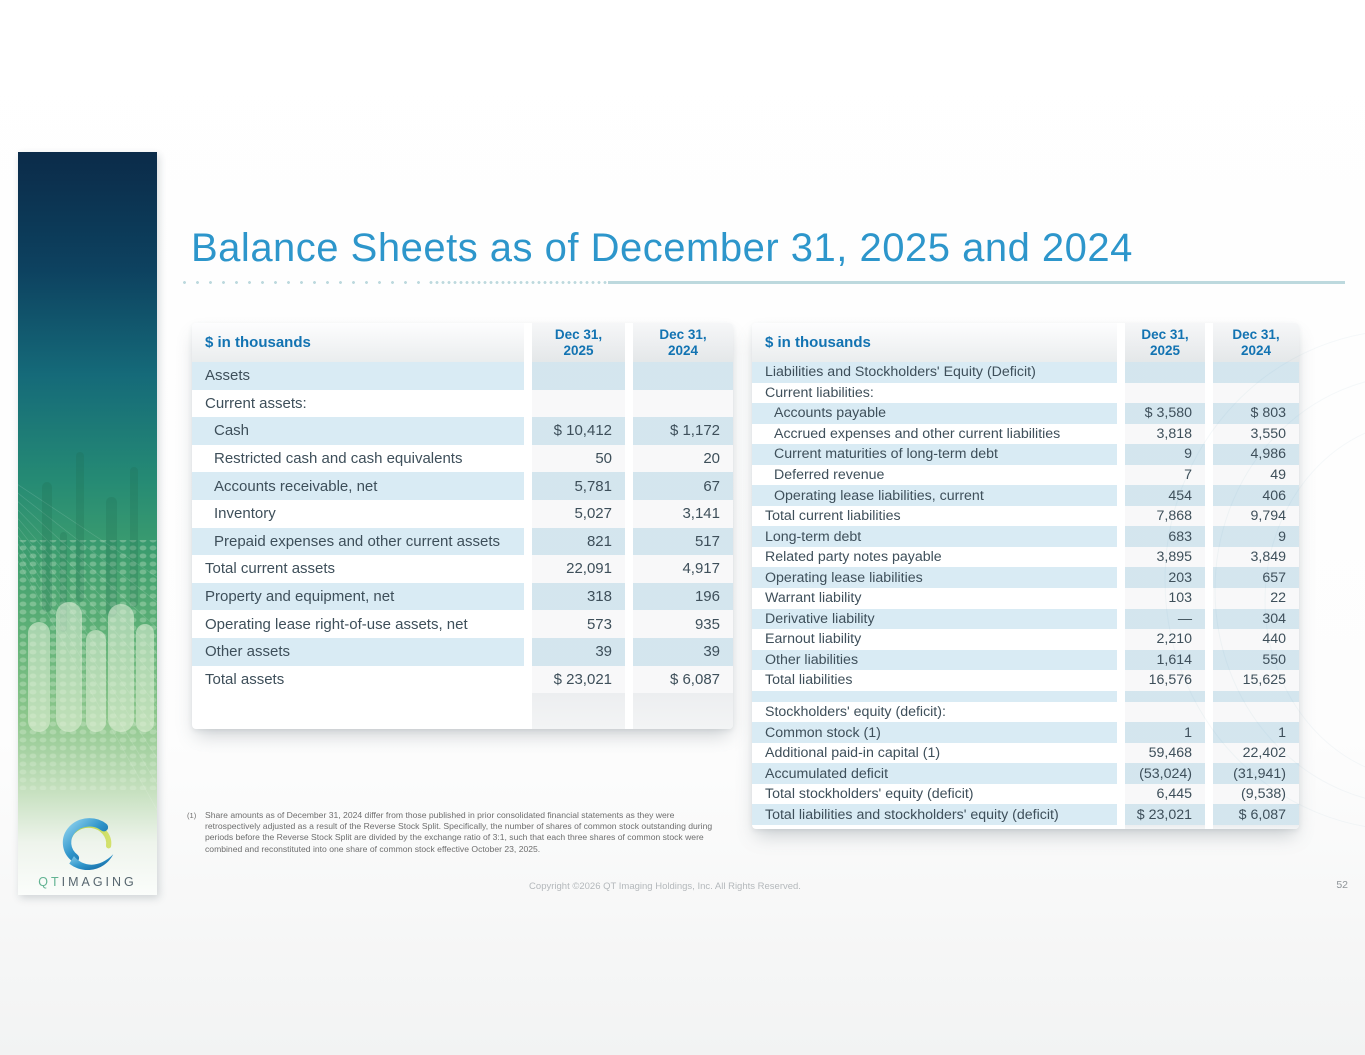 This screenshot has width=1365, height=1055. I want to click on row-label: Stockholders' equity (deficit):, so click(855, 712).